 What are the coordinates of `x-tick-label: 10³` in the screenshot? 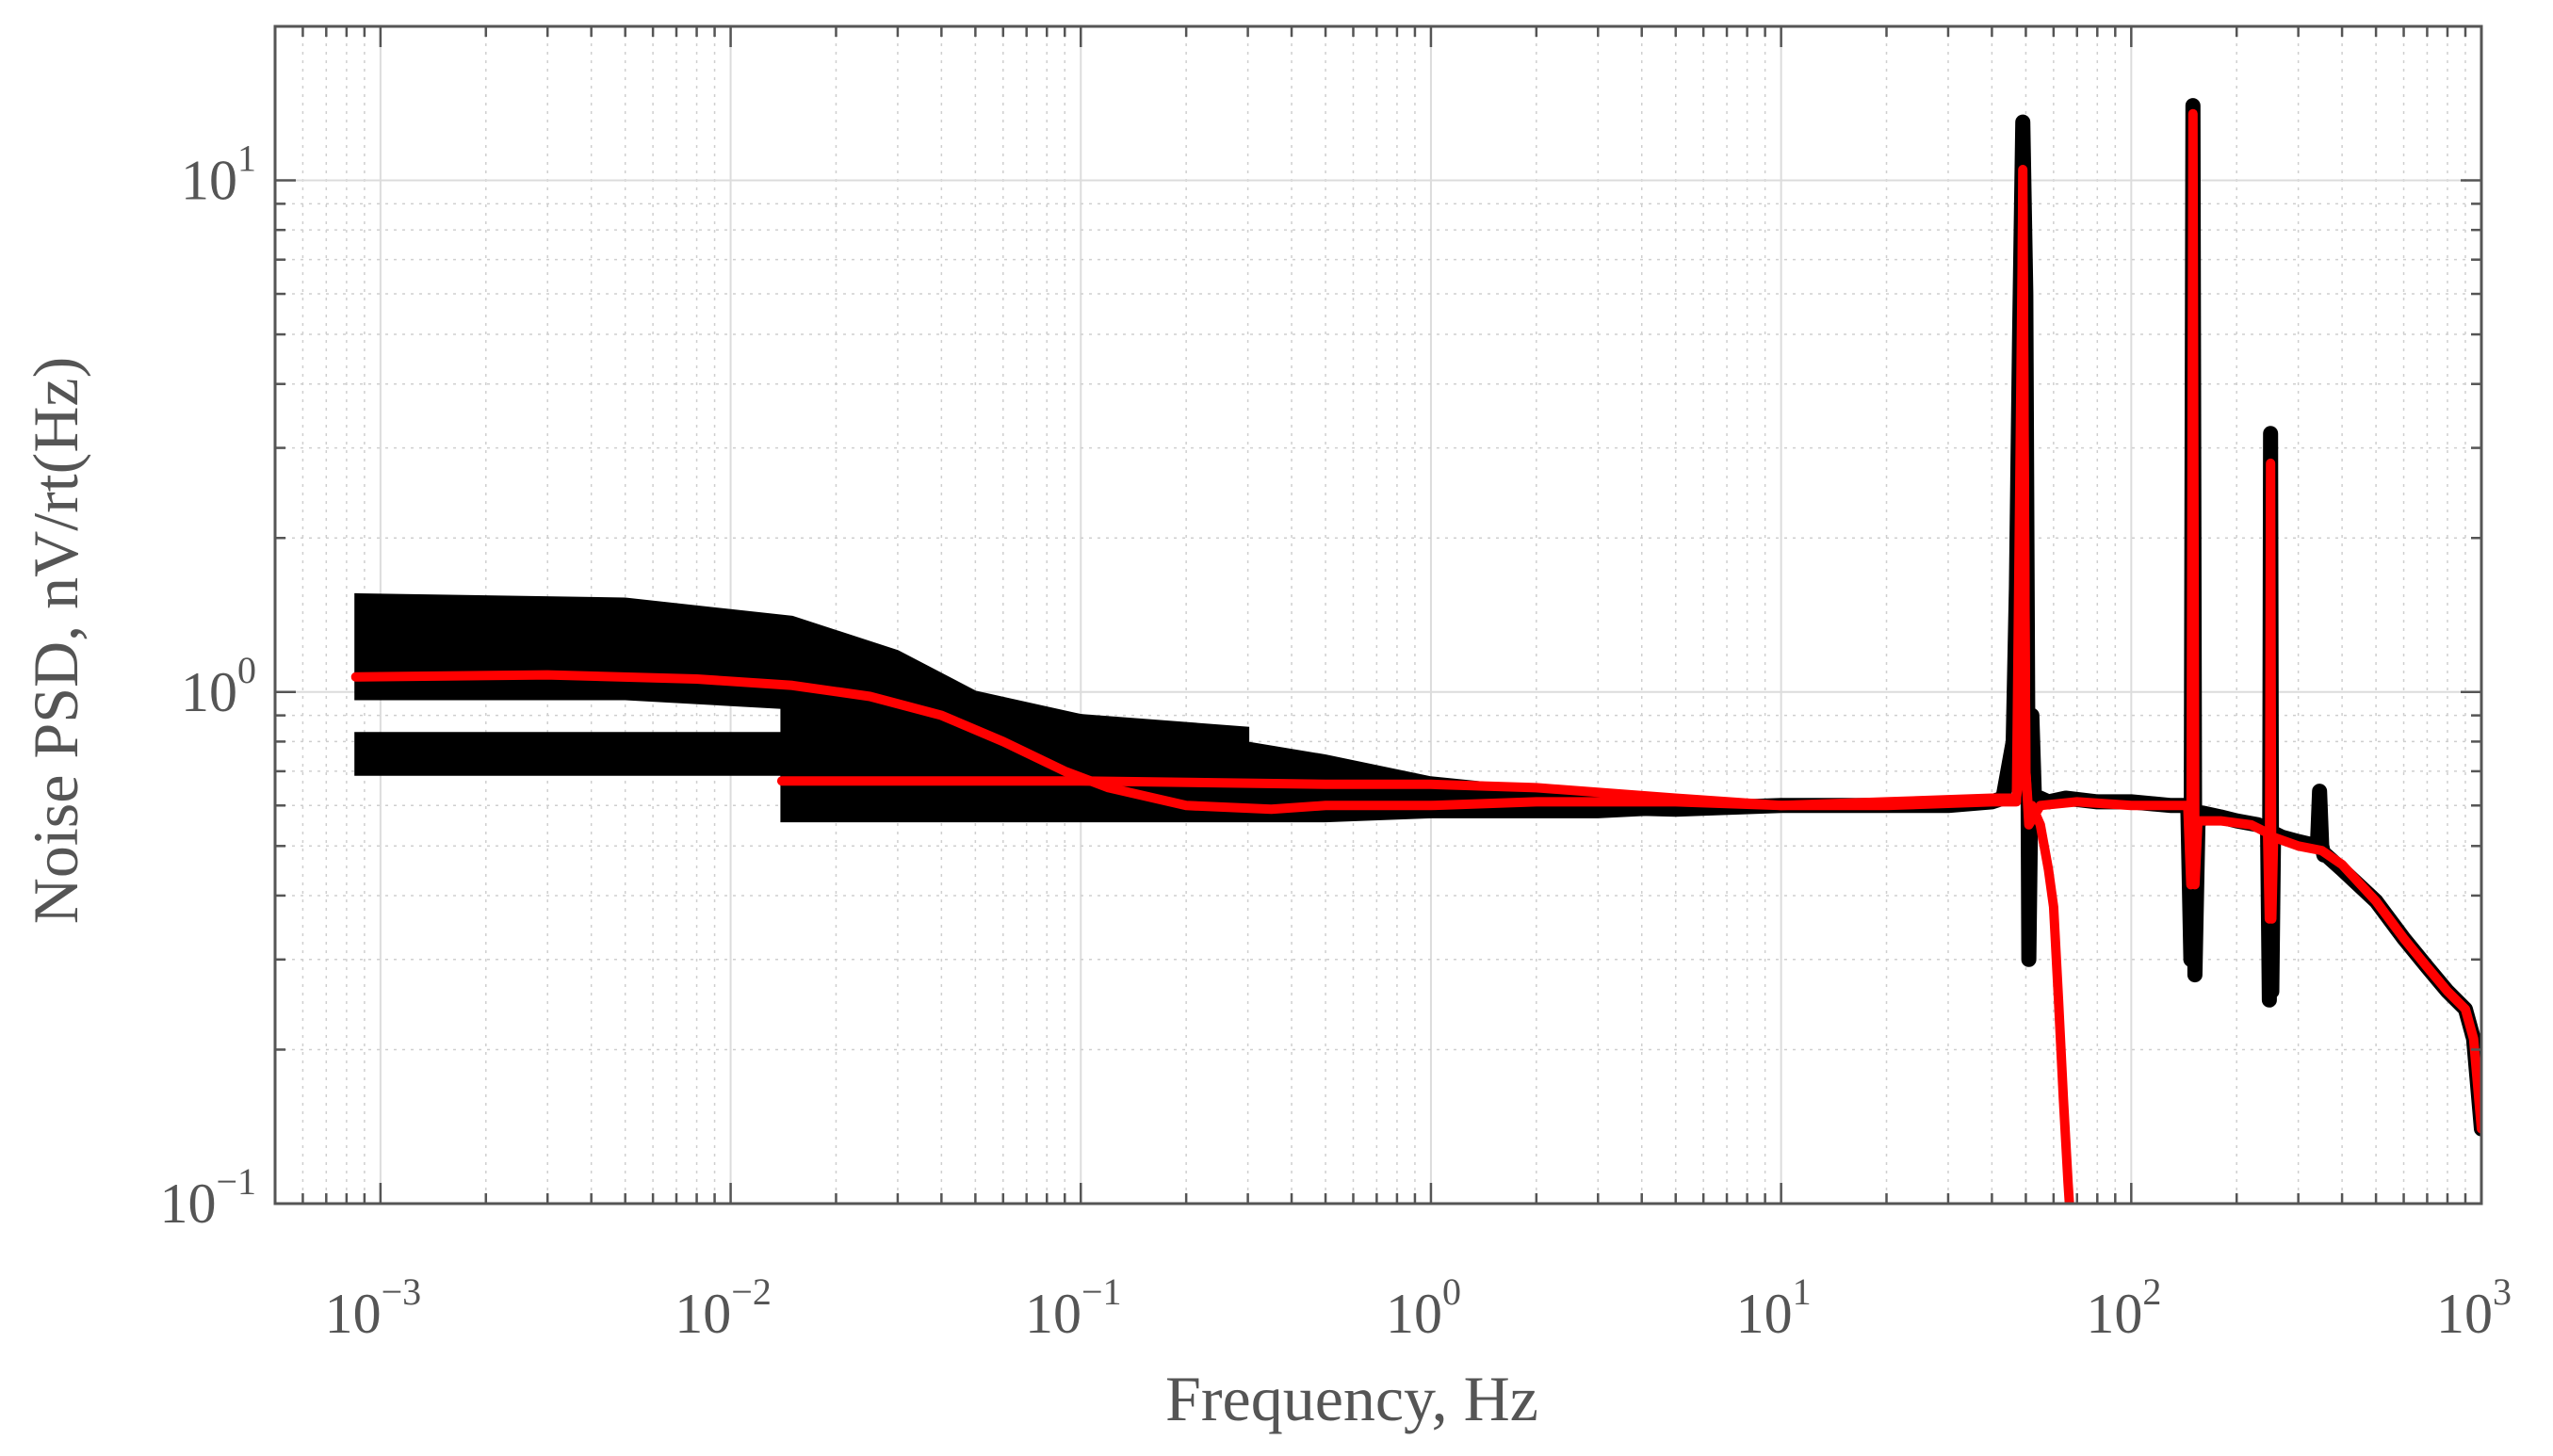 It's located at (2474, 1307).